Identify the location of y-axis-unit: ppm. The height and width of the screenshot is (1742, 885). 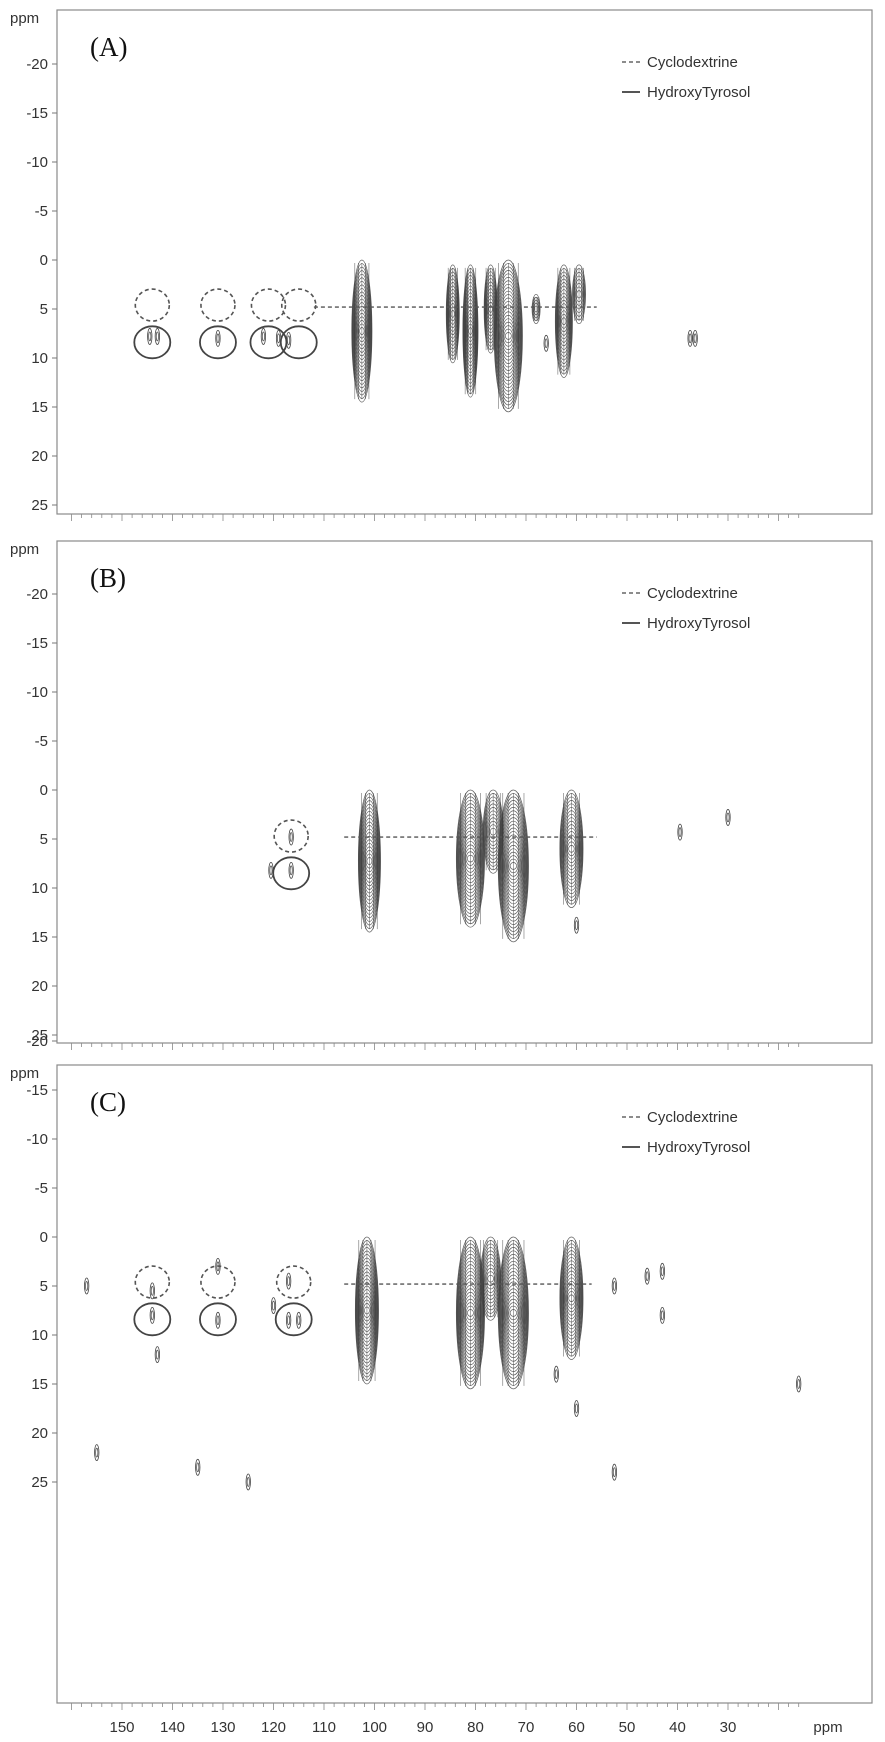
(24, 549).